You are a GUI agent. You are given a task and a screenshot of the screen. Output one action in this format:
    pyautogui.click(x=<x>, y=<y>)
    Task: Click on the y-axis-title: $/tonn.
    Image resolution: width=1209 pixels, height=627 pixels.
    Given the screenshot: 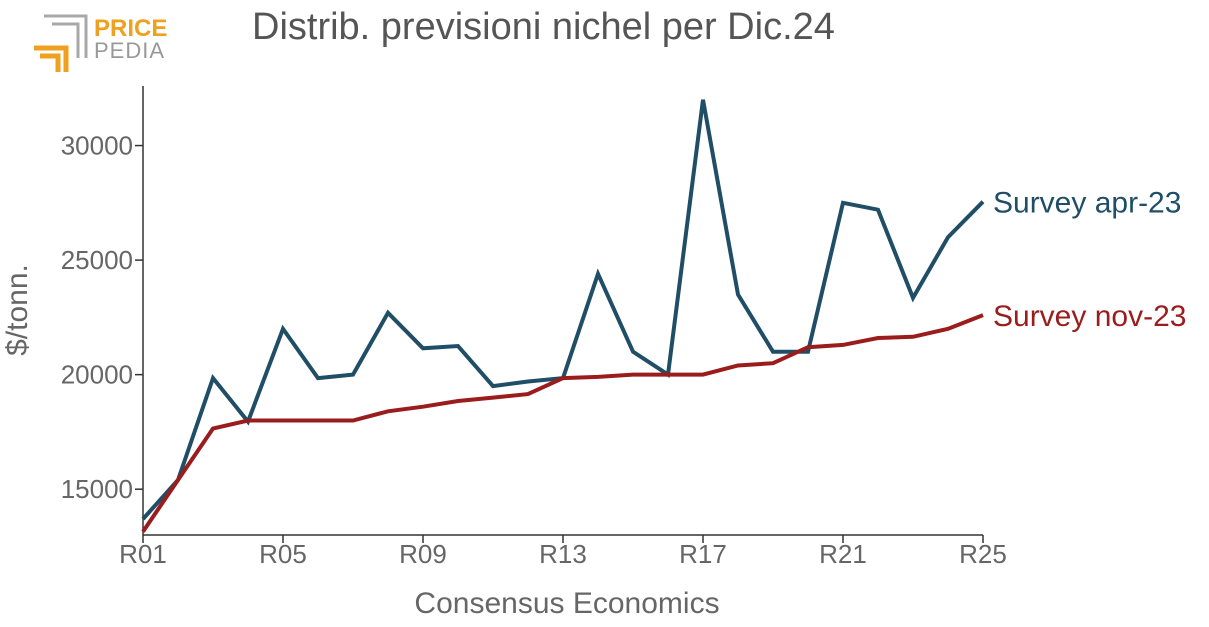 What is the action you would take?
    pyautogui.click(x=17, y=310)
    